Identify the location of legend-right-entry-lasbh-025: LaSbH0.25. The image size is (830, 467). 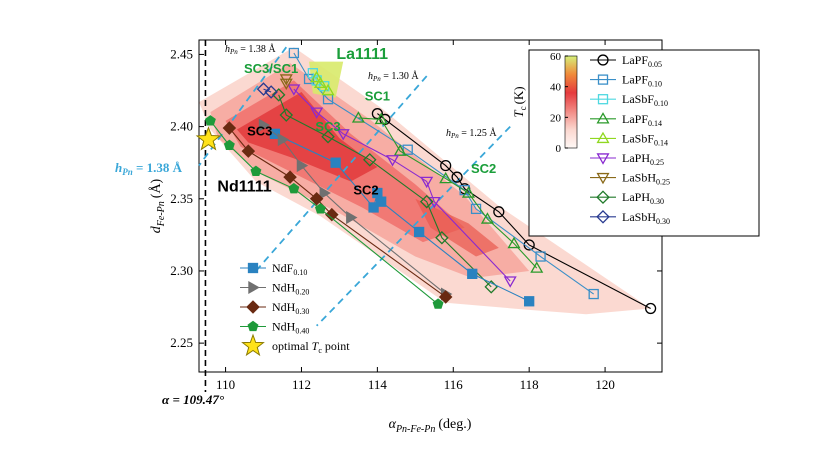
(630, 179).